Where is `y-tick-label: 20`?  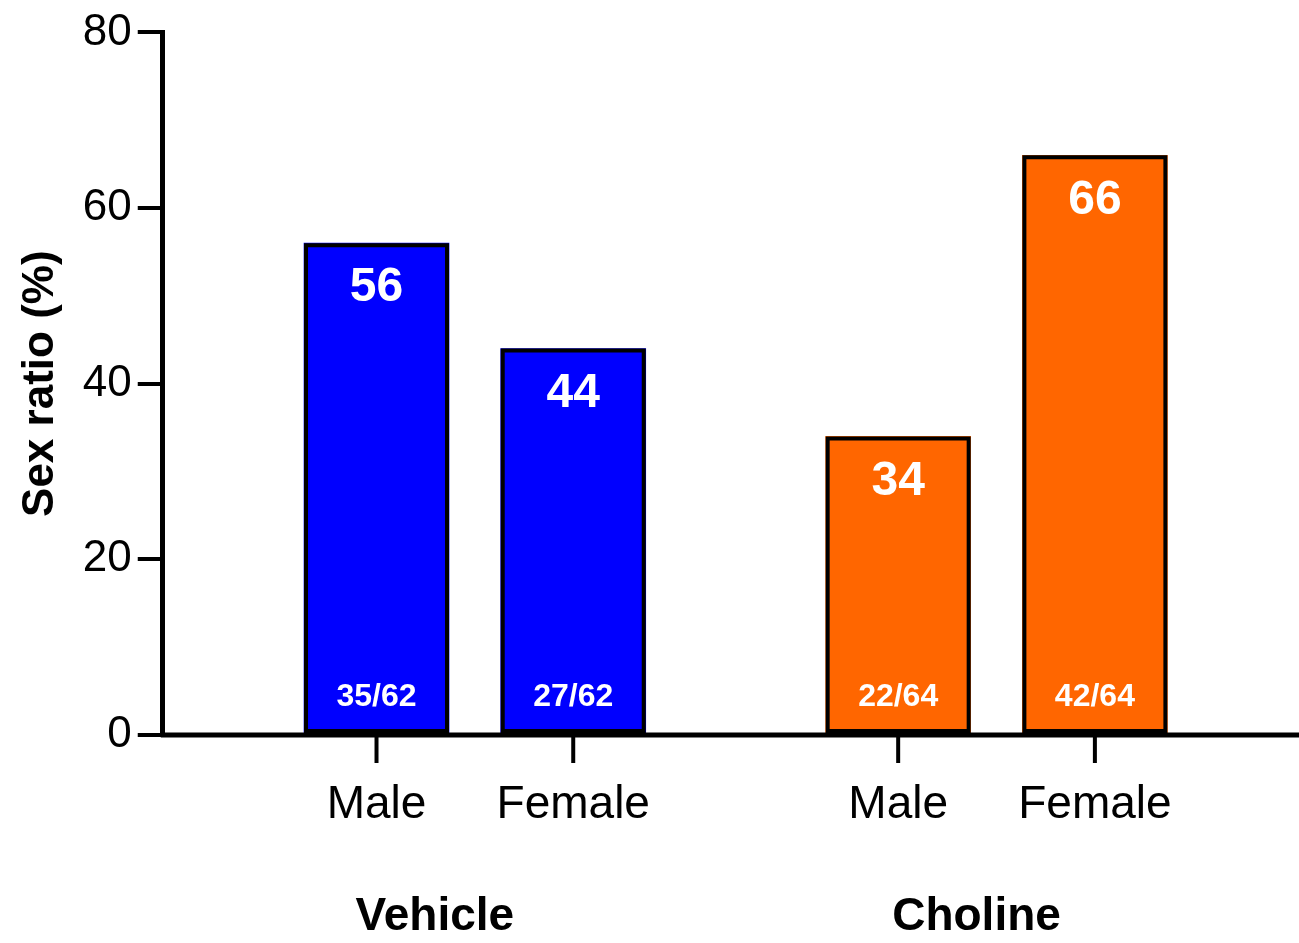 y-tick-label: 20 is located at coordinates (107, 556).